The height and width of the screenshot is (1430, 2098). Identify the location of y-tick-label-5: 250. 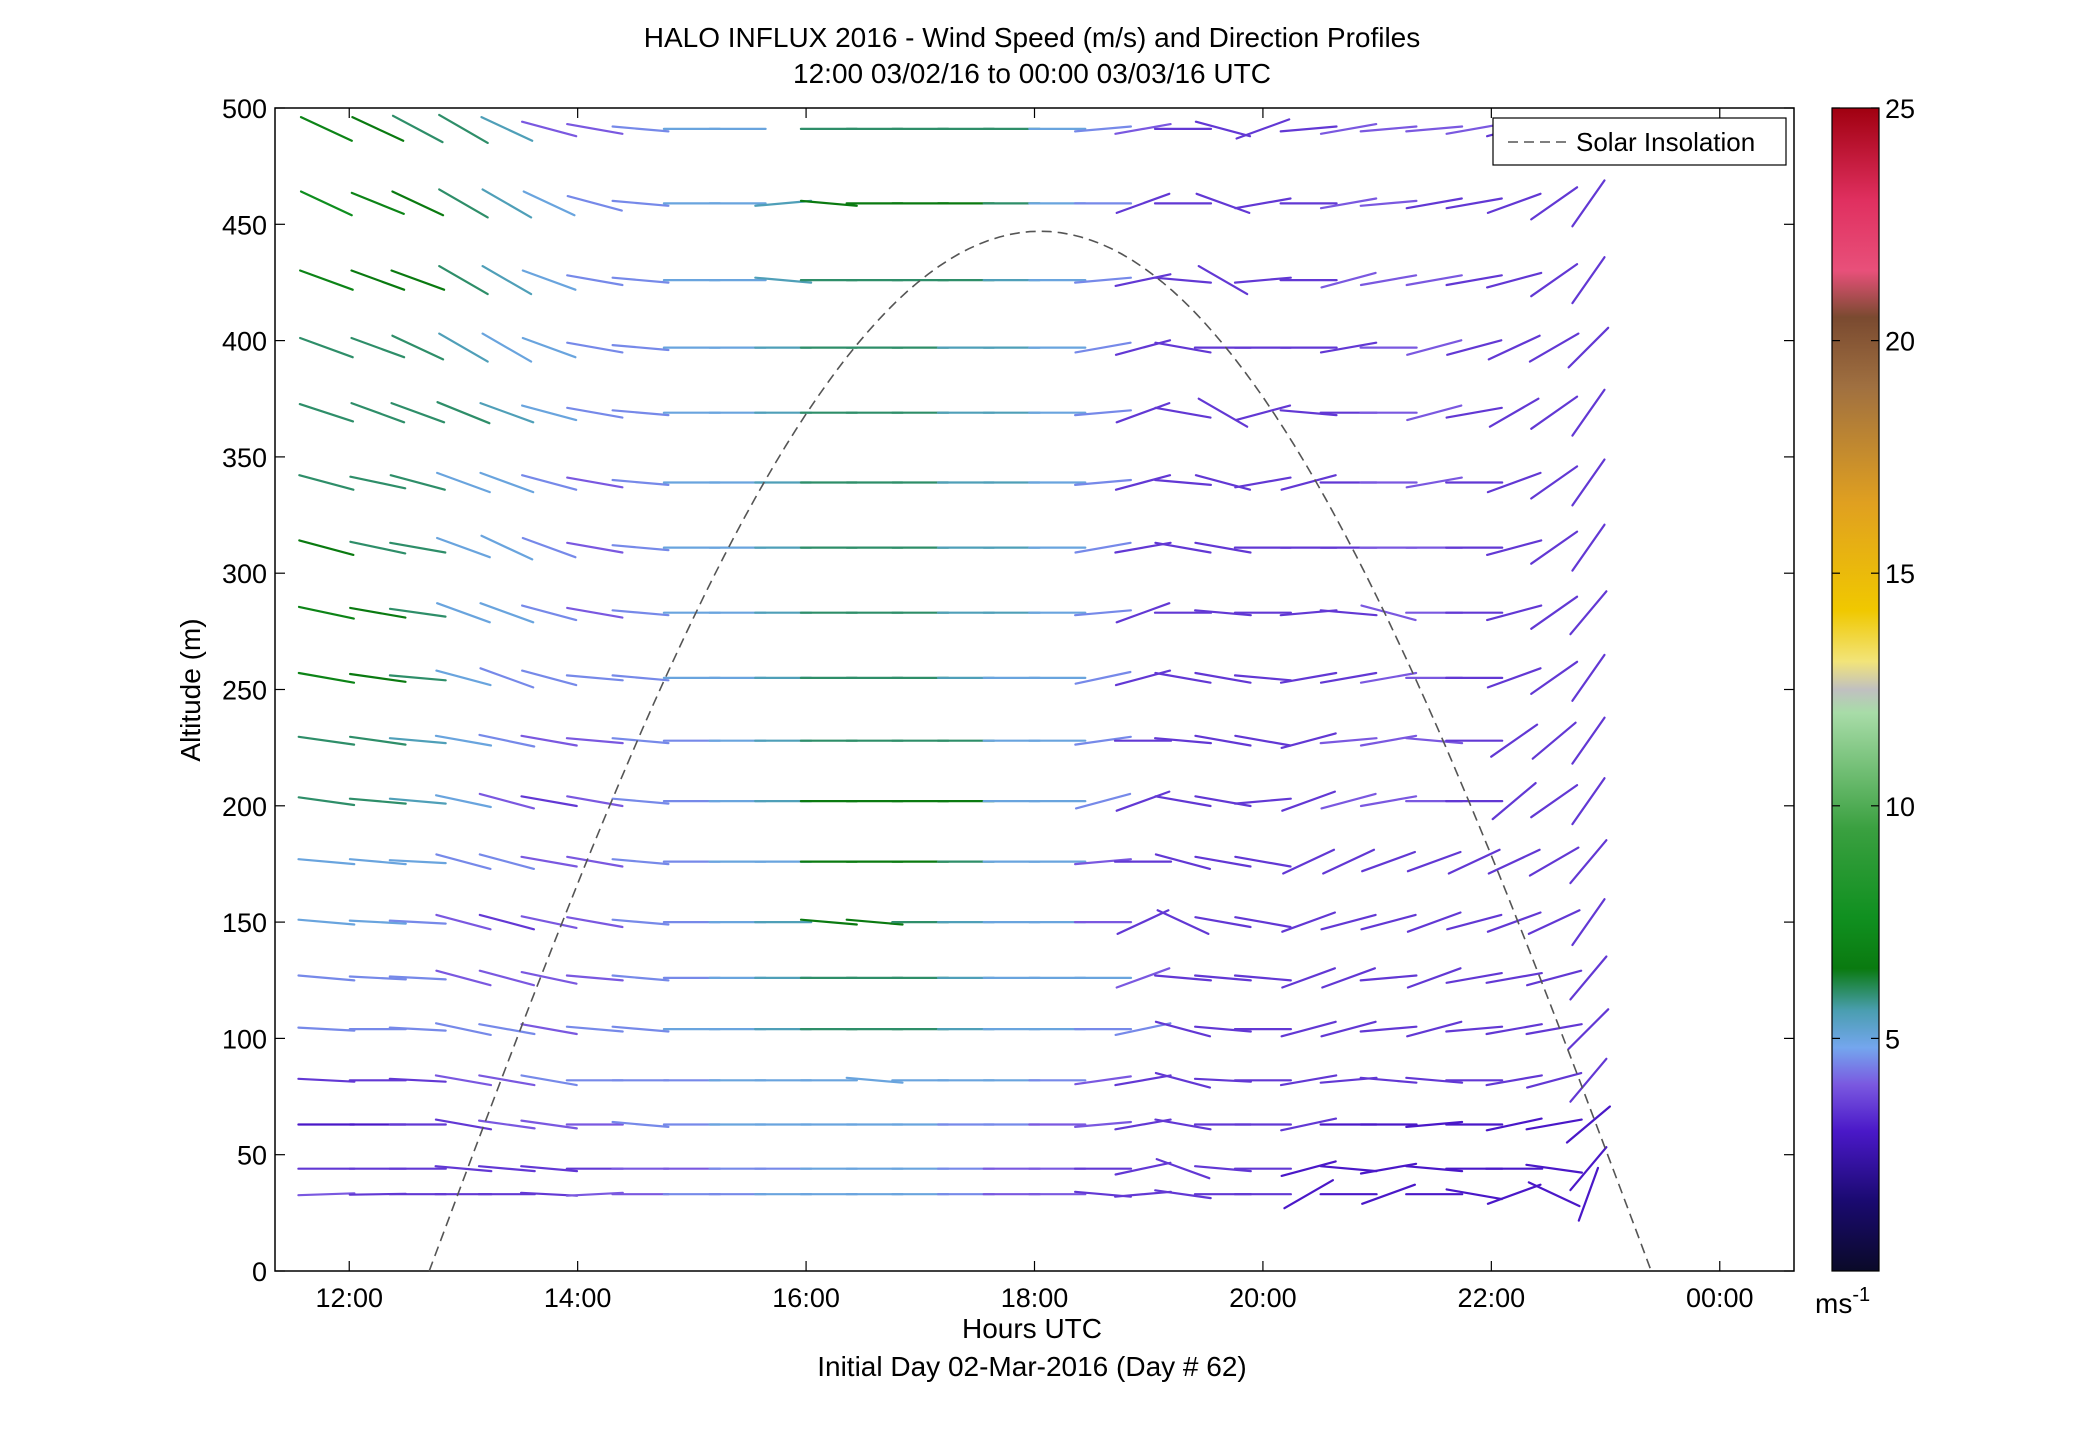
(244, 691).